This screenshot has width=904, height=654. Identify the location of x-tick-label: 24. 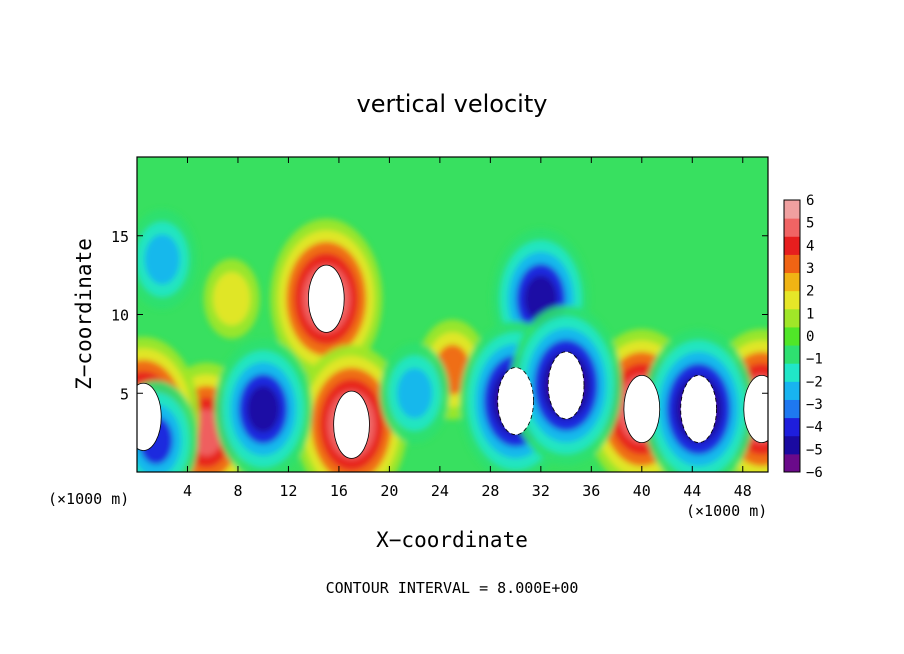
(440, 491).